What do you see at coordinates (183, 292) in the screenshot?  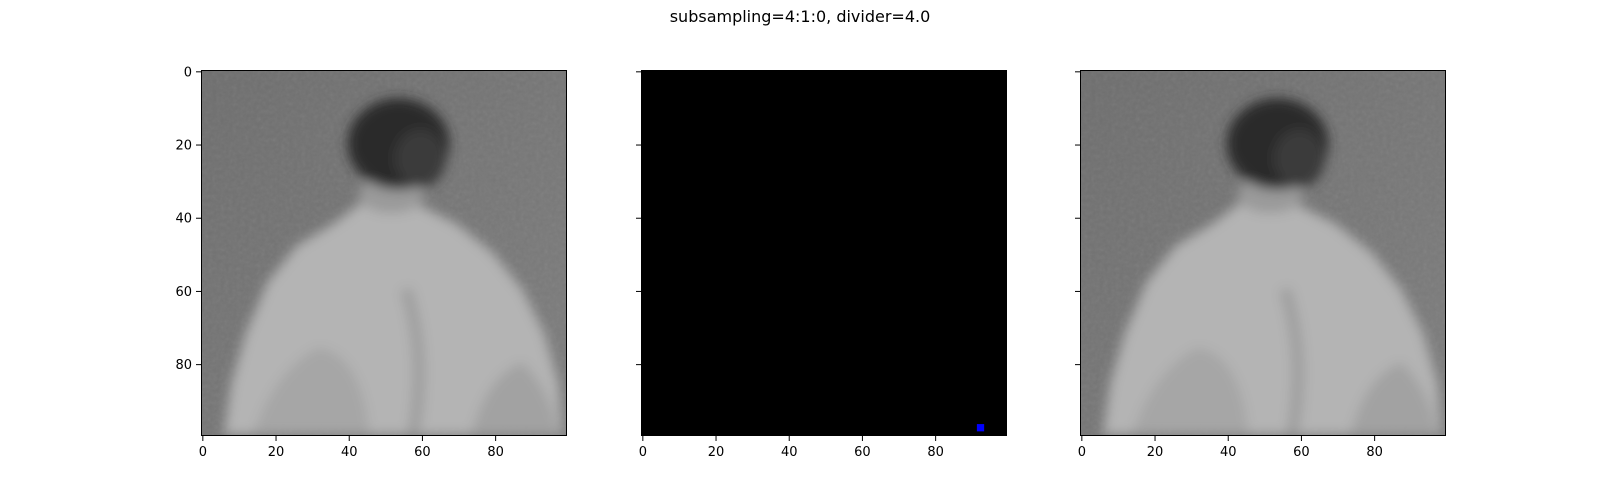 I see `y-tick-label: 60` at bounding box center [183, 292].